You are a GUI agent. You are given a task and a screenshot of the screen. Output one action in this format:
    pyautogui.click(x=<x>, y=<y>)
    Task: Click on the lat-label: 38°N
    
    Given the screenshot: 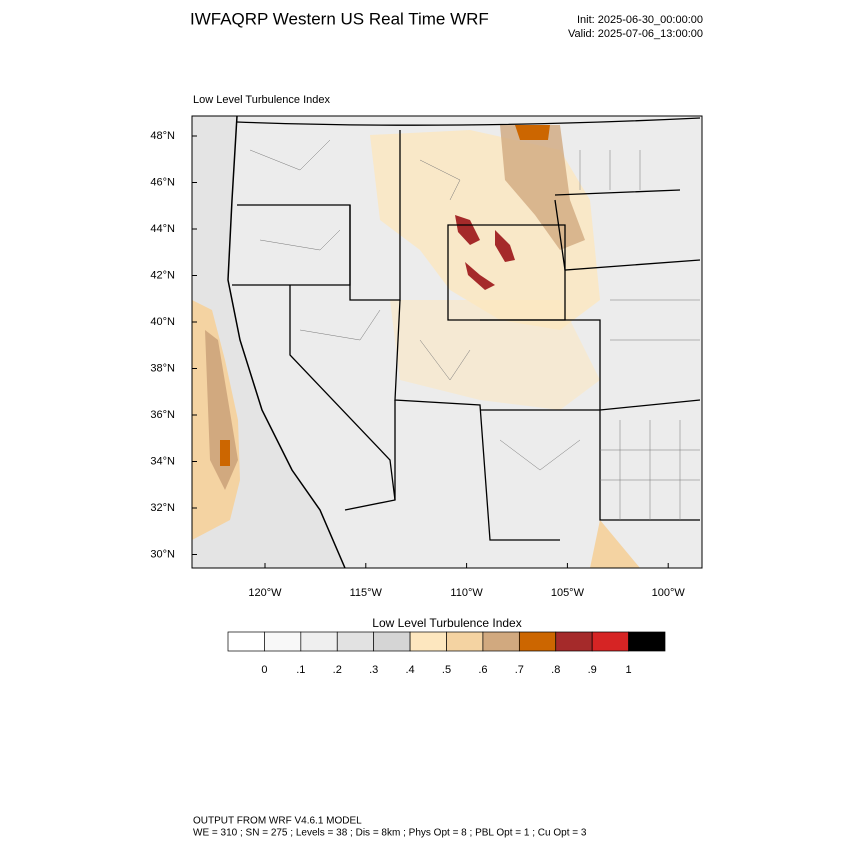 What is the action you would take?
    pyautogui.click(x=162, y=368)
    